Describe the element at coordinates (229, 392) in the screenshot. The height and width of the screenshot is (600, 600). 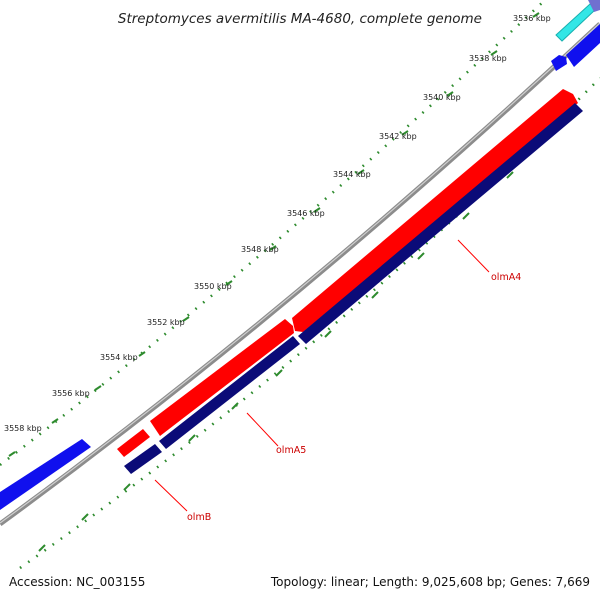
I see `cds-navy-olmA5` at that location.